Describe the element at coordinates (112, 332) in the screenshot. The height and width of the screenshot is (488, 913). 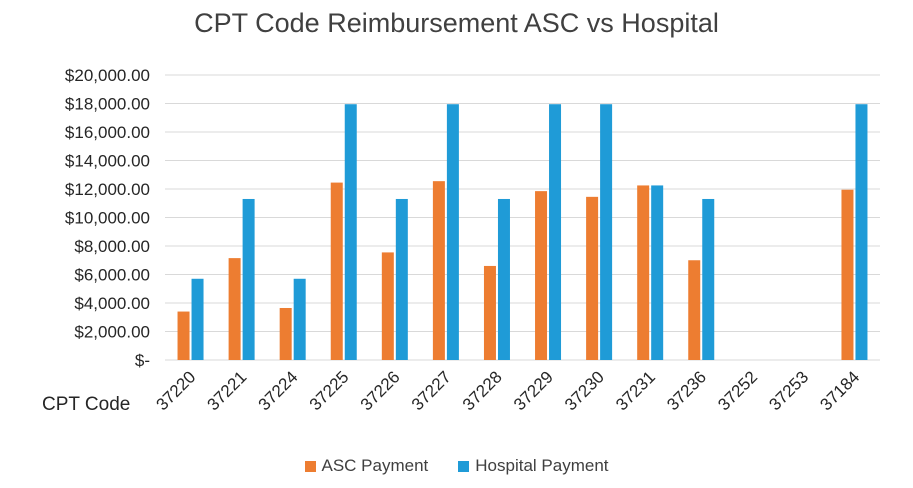
I see `y-tick-label: $2,000.00` at that location.